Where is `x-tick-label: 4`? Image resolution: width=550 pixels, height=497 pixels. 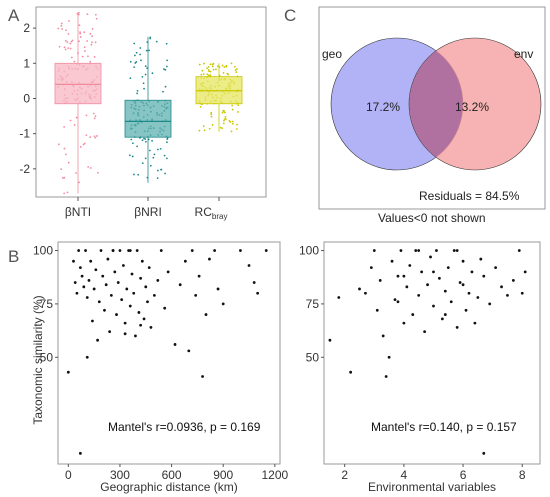
x-tick-label: 4 is located at coordinates (404, 475).